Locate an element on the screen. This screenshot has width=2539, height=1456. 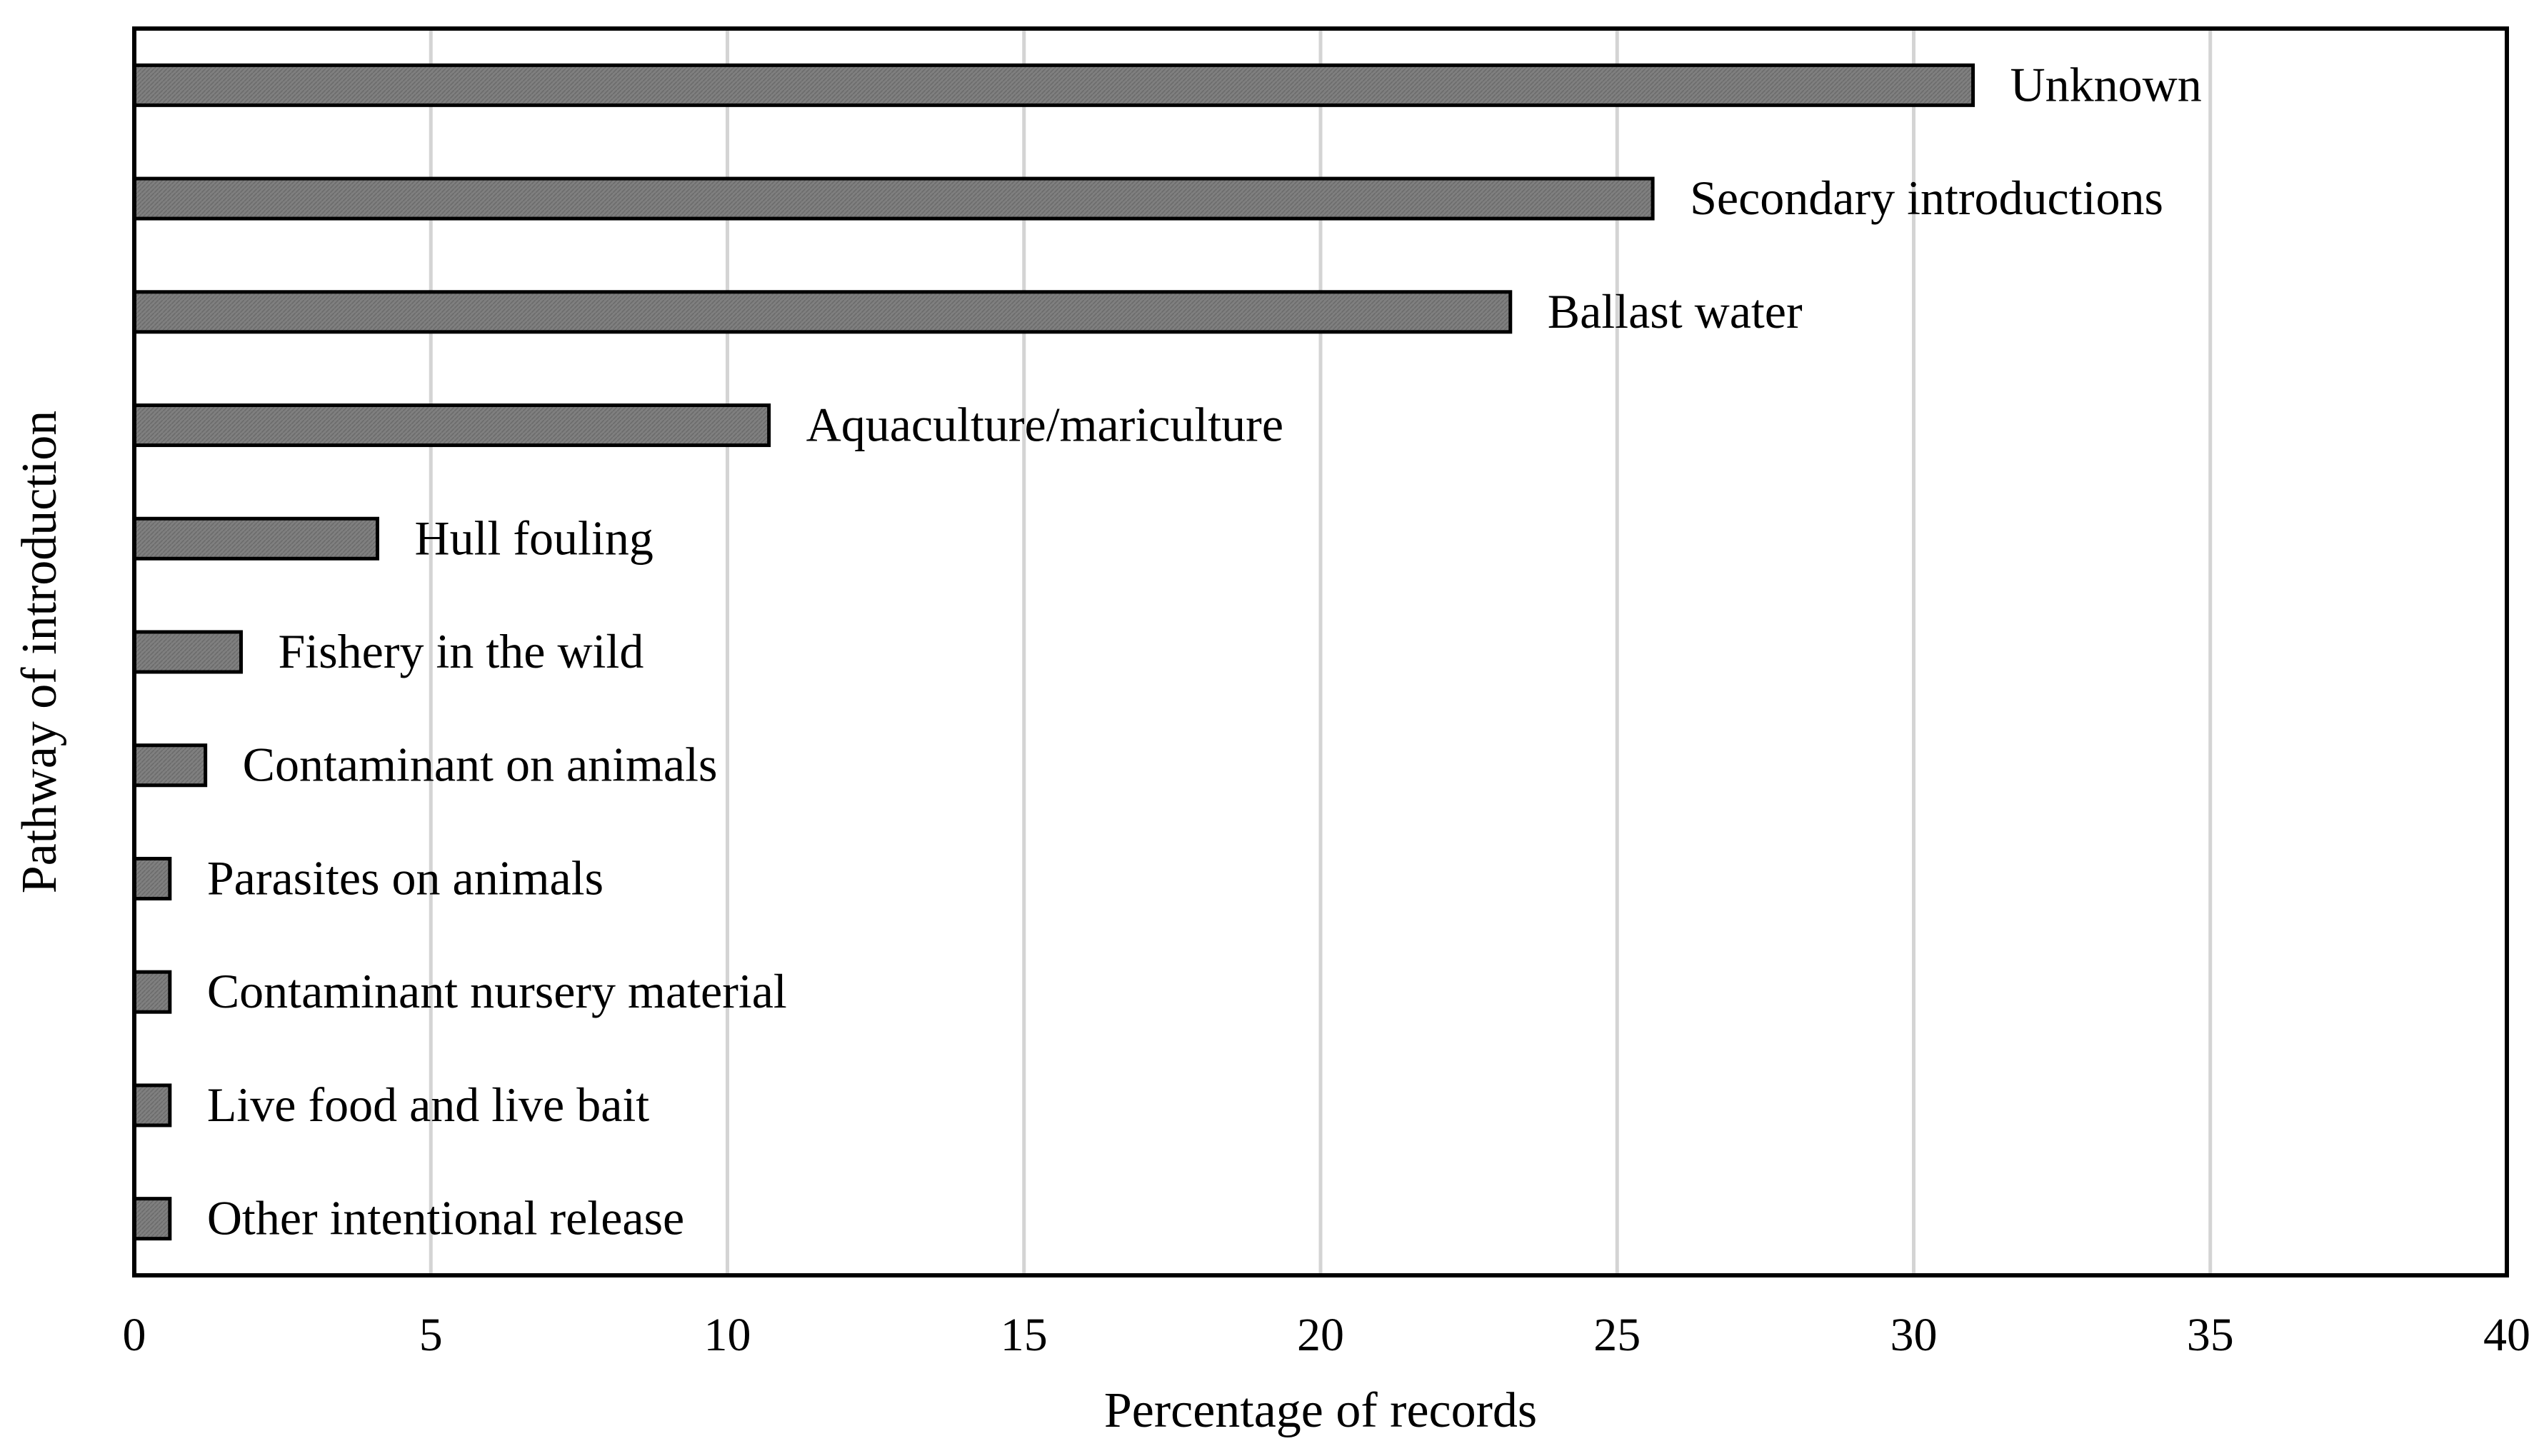
x-axis-ticks: 0 5 10 15 20 25 30 35 40 is located at coordinates (1327, 1335).